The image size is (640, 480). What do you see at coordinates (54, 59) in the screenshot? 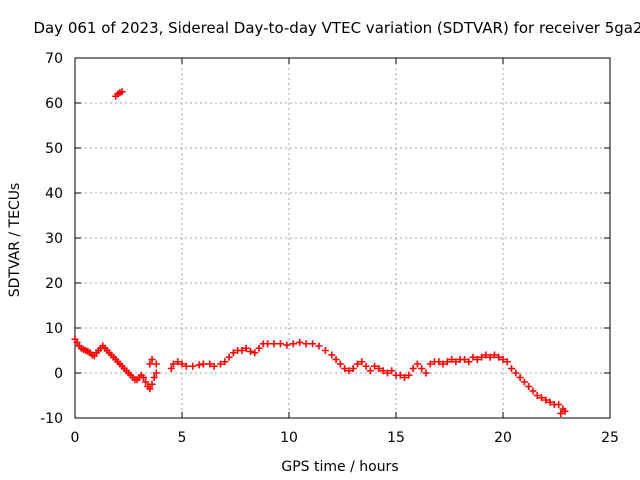
I see `y-tick-label: 70` at bounding box center [54, 59].